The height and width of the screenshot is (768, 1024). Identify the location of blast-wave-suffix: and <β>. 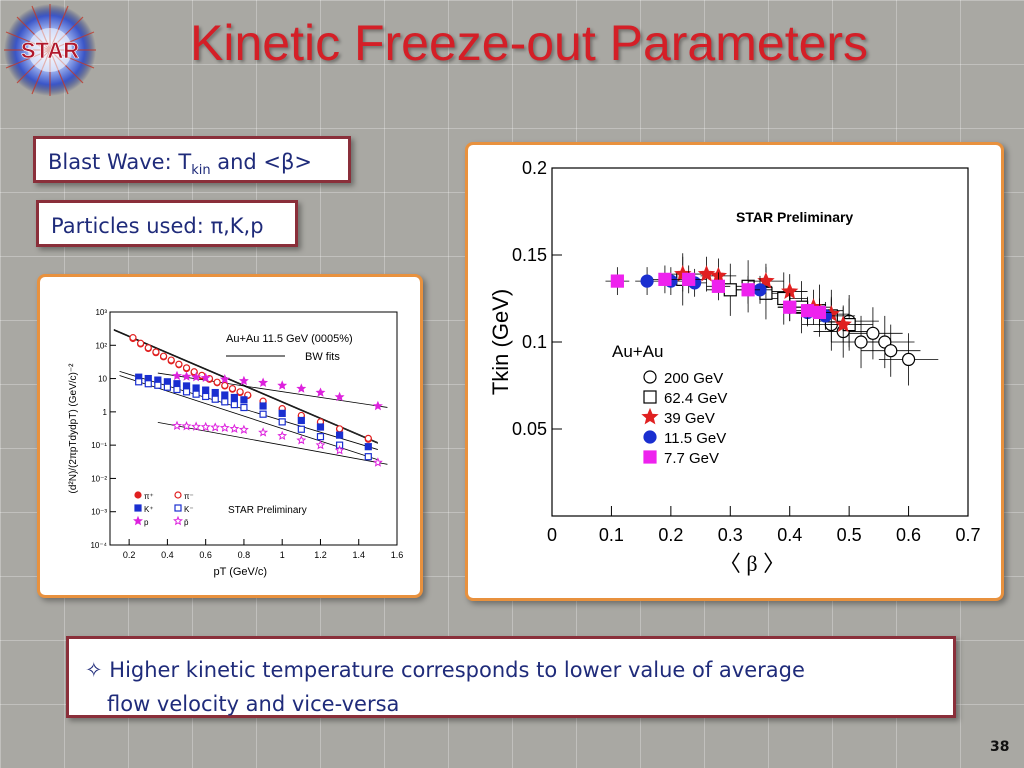
(261, 162).